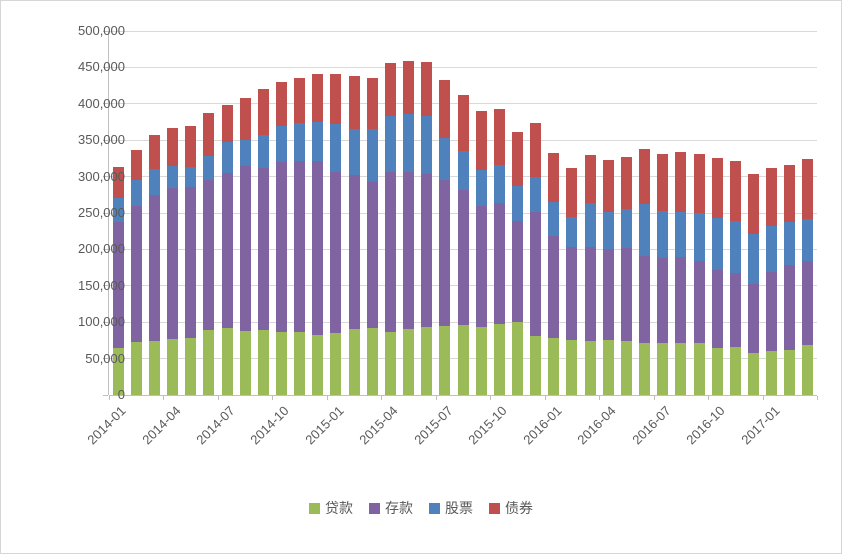 Image resolution: width=842 pixels, height=554 pixels. I want to click on y-axis-label: 0, so click(121, 394).